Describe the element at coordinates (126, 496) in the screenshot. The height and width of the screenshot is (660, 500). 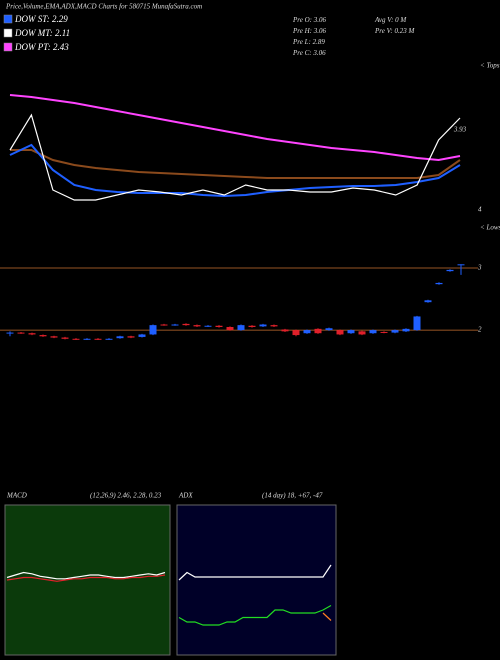
I see `panel-subtitle: (12,26,9) 2.46, 2.28, 0.23` at that location.